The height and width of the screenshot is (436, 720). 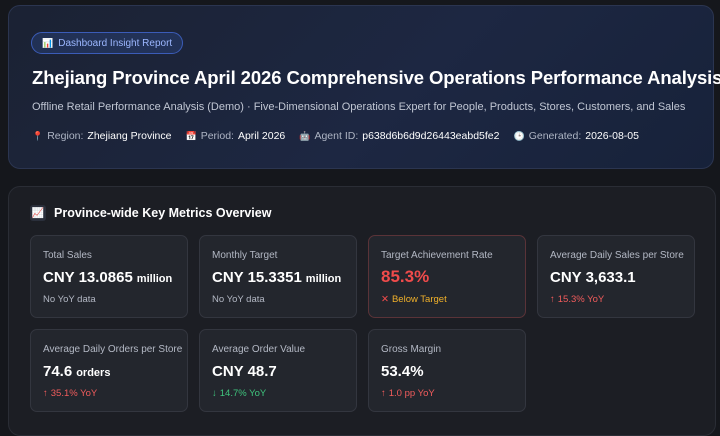 I want to click on close-icon: ✕, so click(x=385, y=299).